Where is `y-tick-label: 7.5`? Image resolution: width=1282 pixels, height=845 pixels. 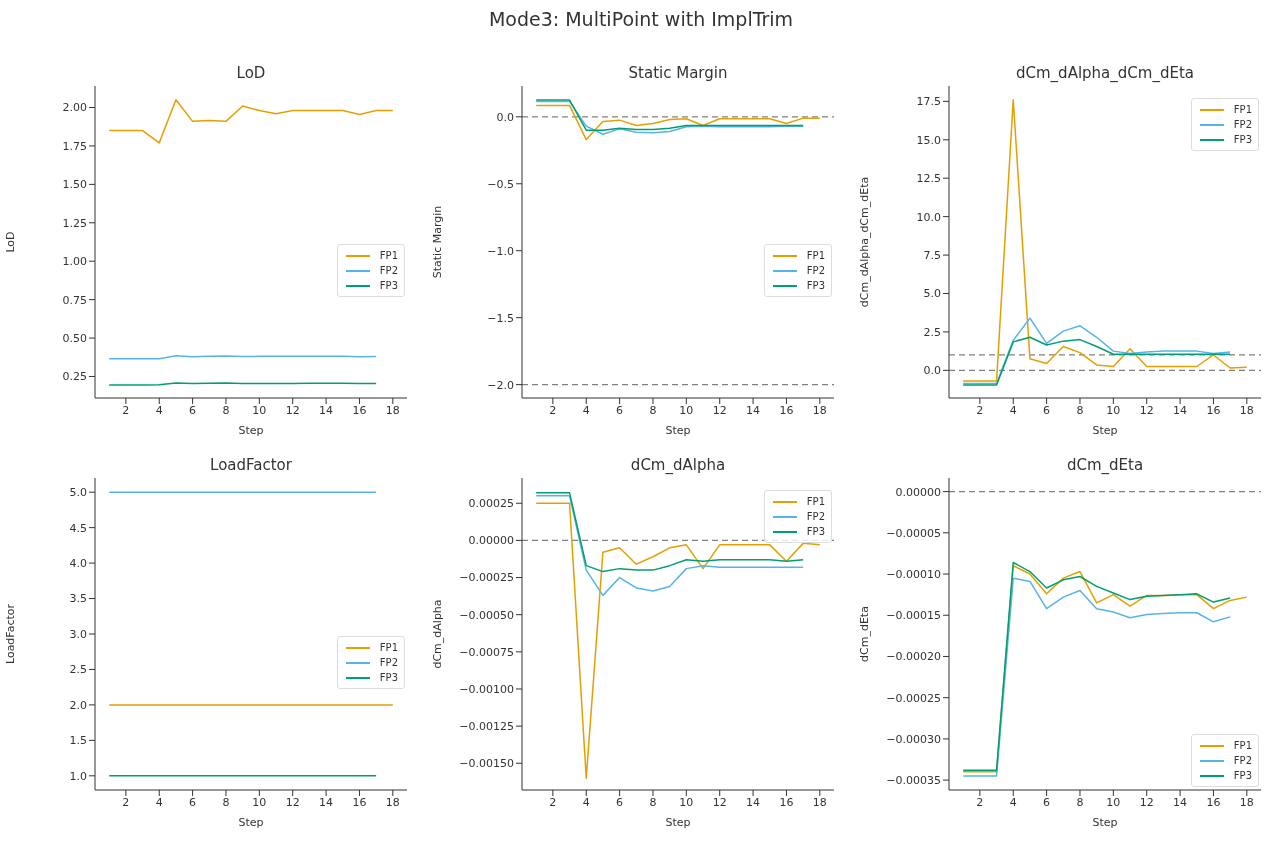 y-tick-label: 7.5 is located at coordinates (932, 255).